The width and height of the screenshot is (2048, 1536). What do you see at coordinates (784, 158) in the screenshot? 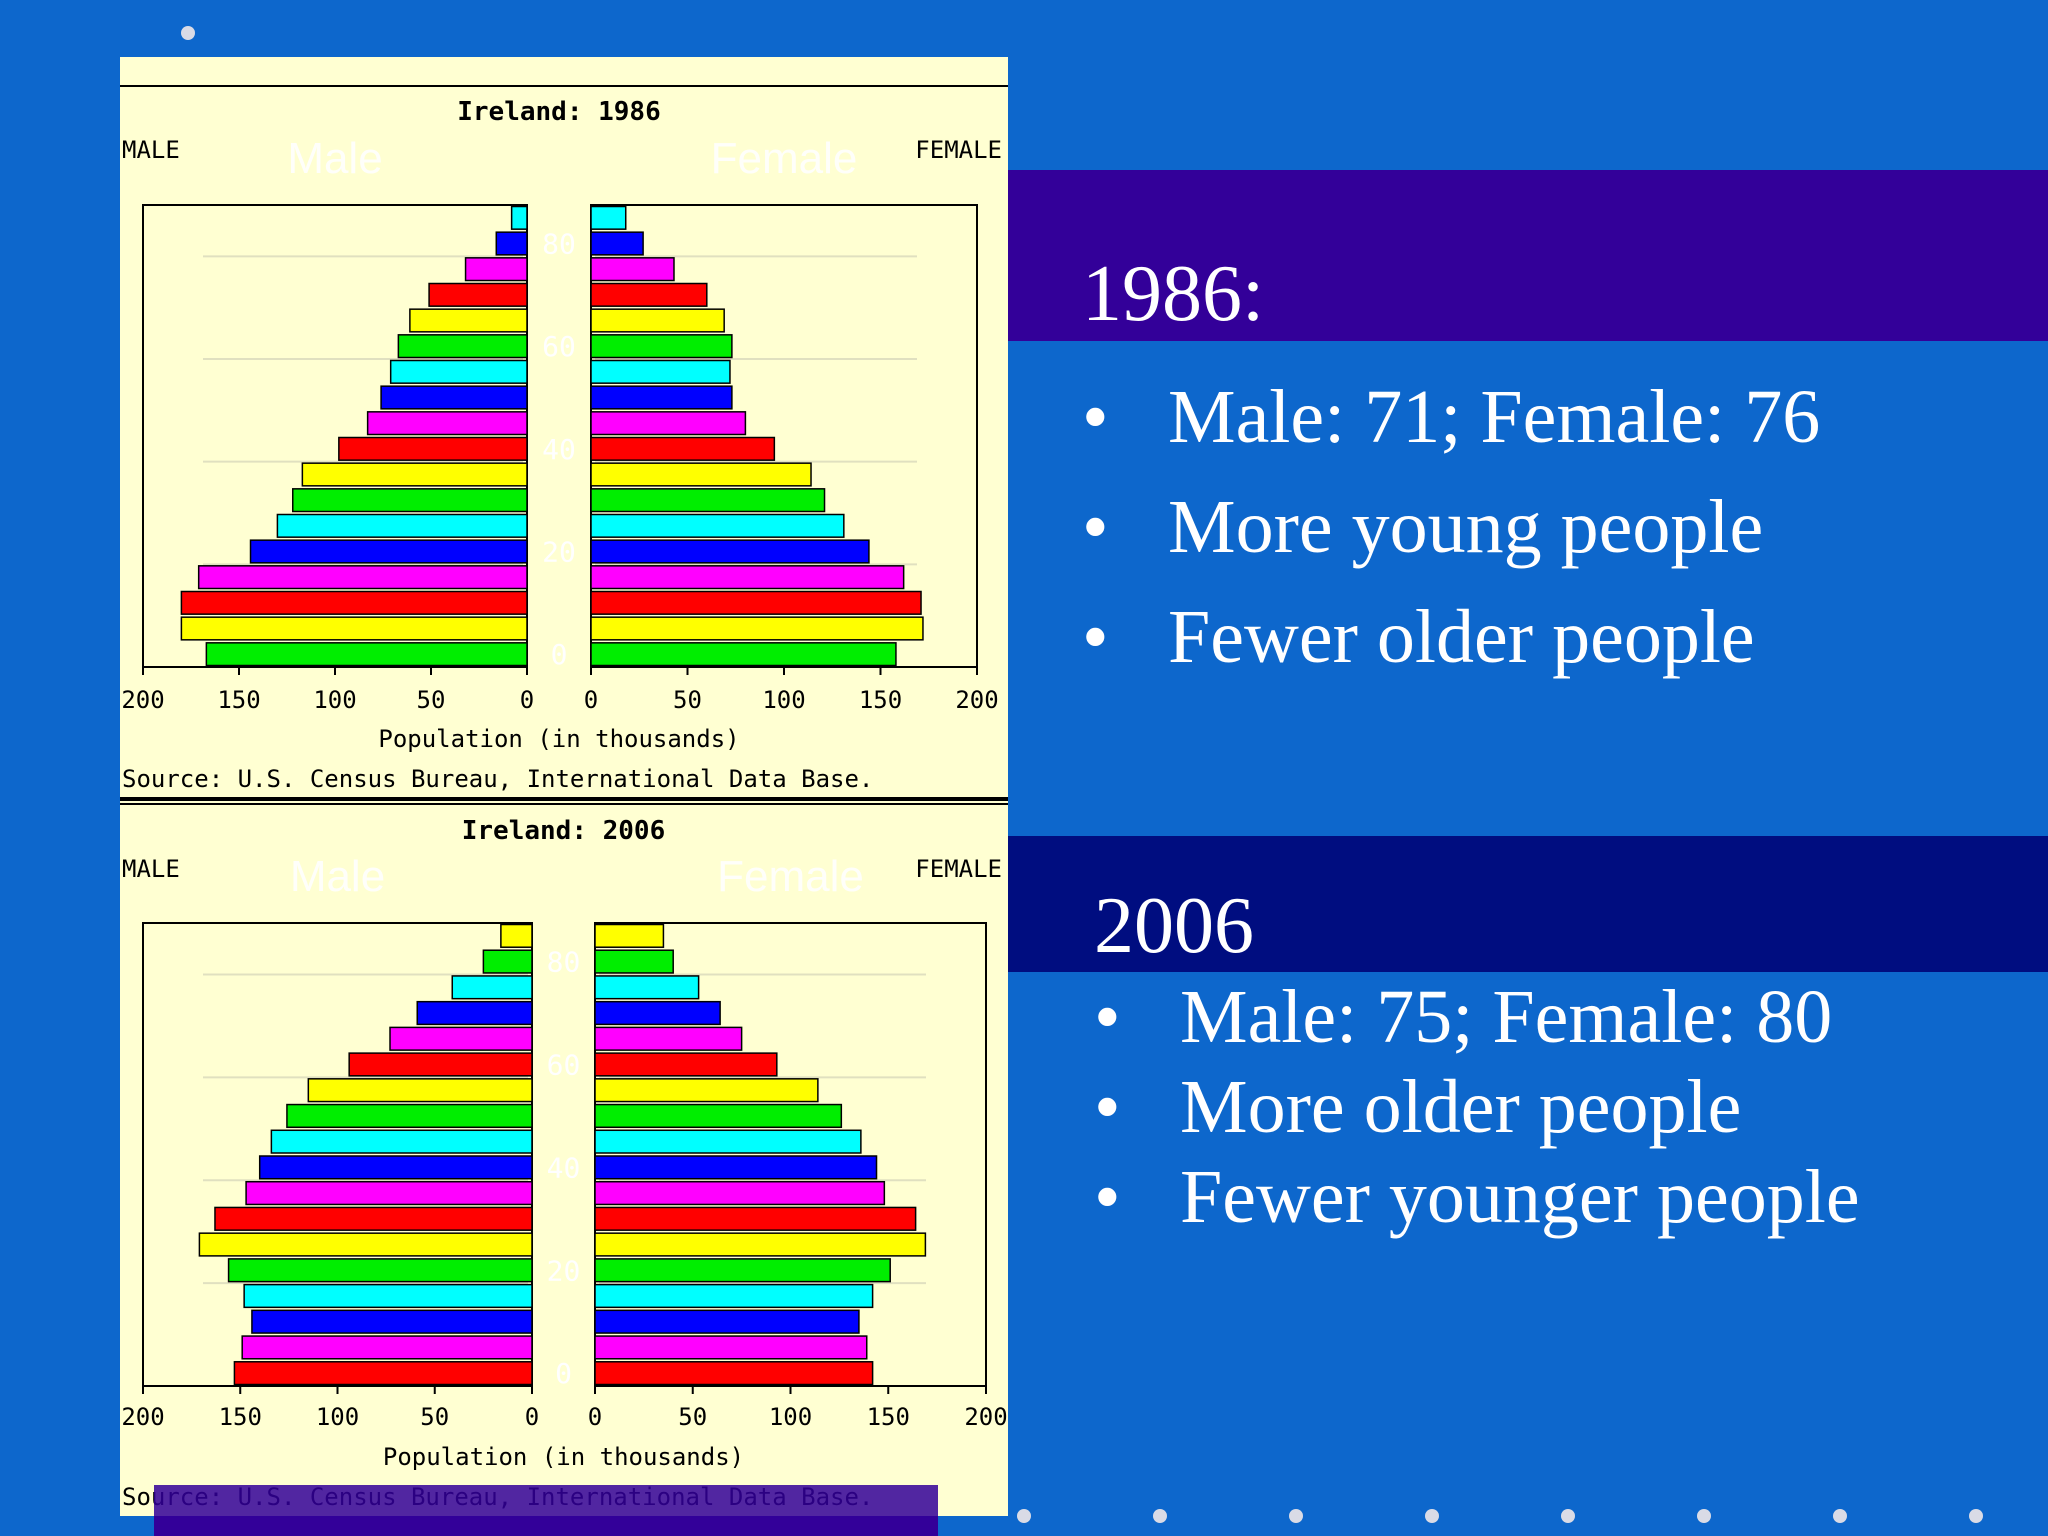
I see `female-watermark: Female` at bounding box center [784, 158].